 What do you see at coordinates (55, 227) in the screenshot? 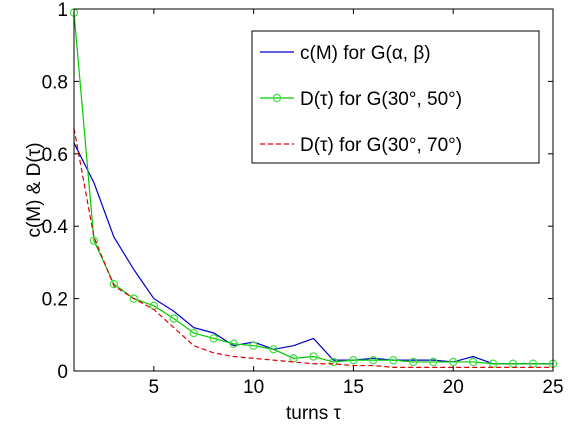
I see `y-tick-label: 0.4` at bounding box center [55, 227].